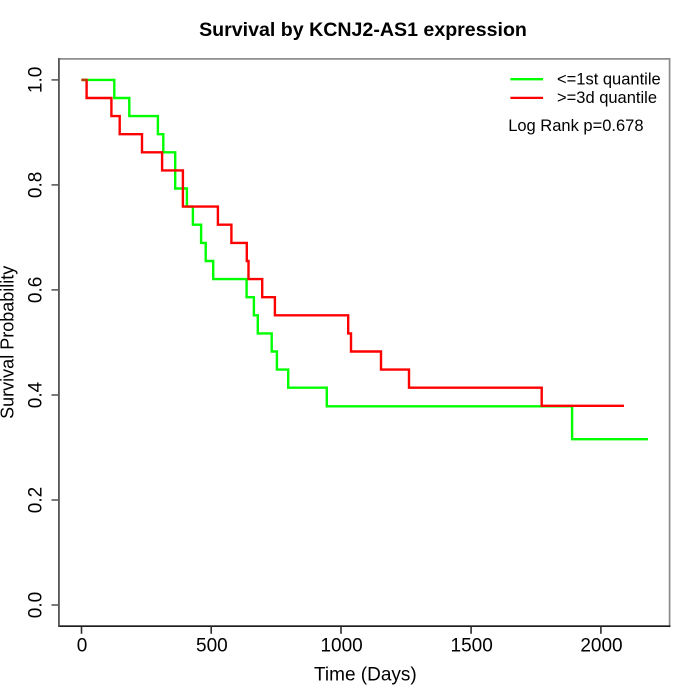 This screenshot has height=700, width=700. Describe the element at coordinates (607, 98) in the screenshot. I see `svg-text: >=3d quantile` at that location.